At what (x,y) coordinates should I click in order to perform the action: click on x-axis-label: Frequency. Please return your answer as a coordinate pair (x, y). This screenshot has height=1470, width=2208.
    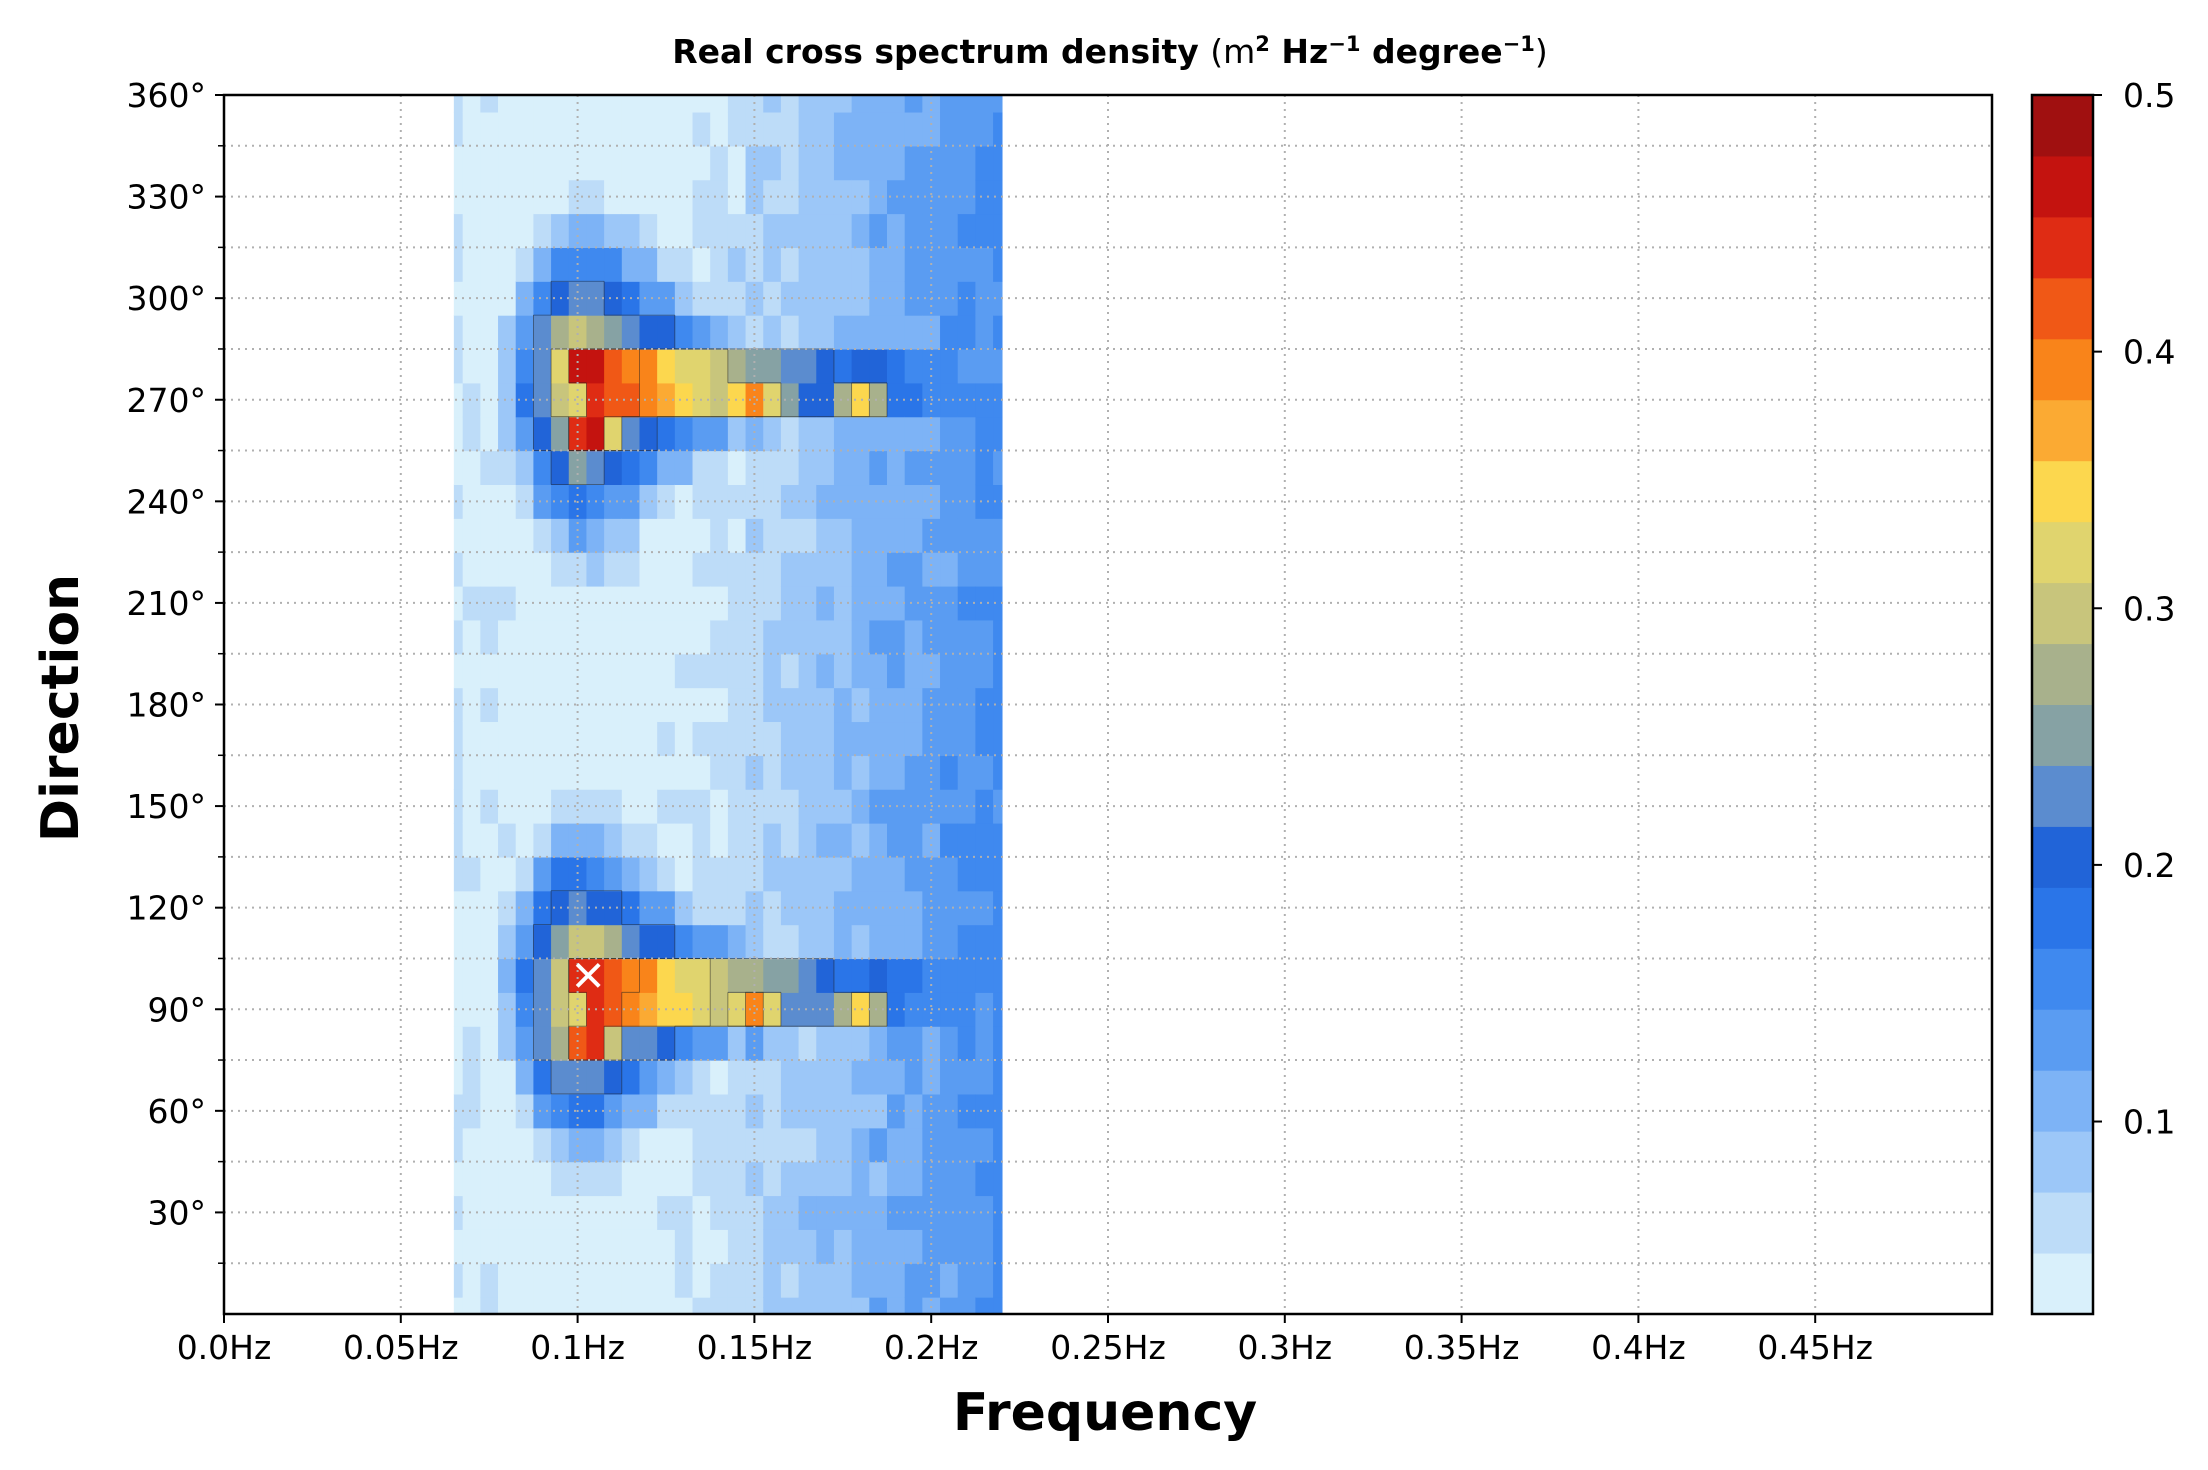
    Looking at the image, I should click on (1105, 1413).